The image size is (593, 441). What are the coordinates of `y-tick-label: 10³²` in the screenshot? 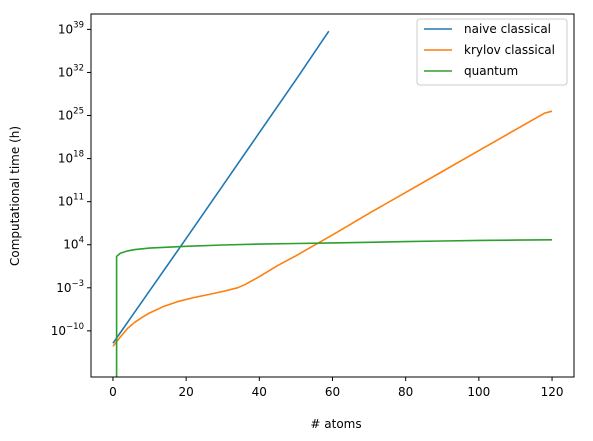 It's located at (71, 71).